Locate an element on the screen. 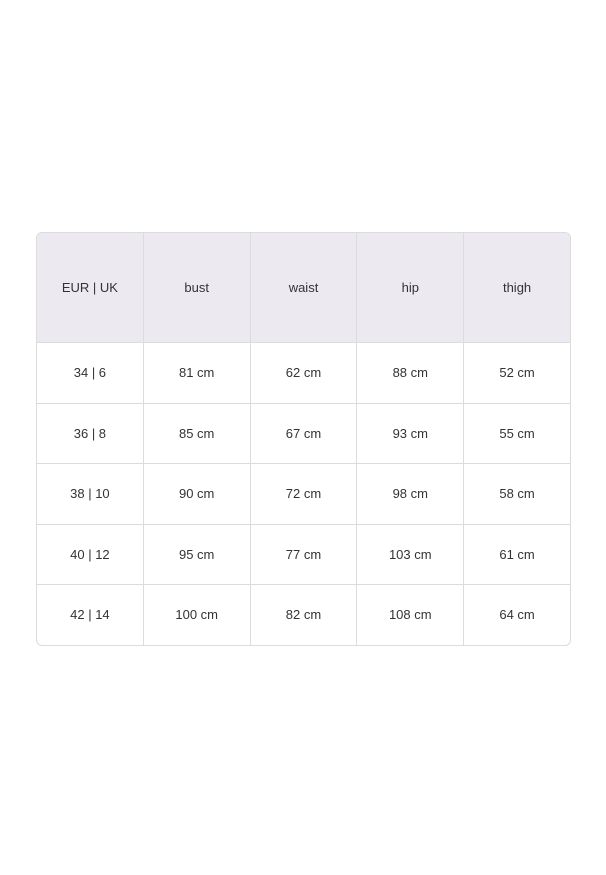  table-cell: 61 cm is located at coordinates (517, 555).